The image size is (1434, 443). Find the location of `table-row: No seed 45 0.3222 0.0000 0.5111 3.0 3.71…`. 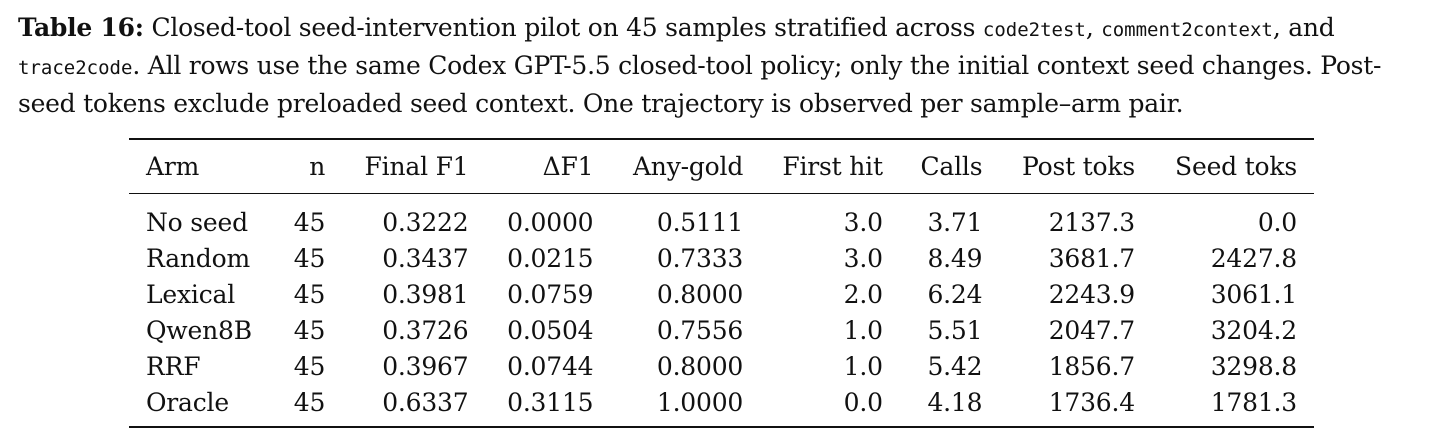

table-row: No seed 45 0.3222 0.0000 0.5111 3.0 3.71… is located at coordinates (721, 217).